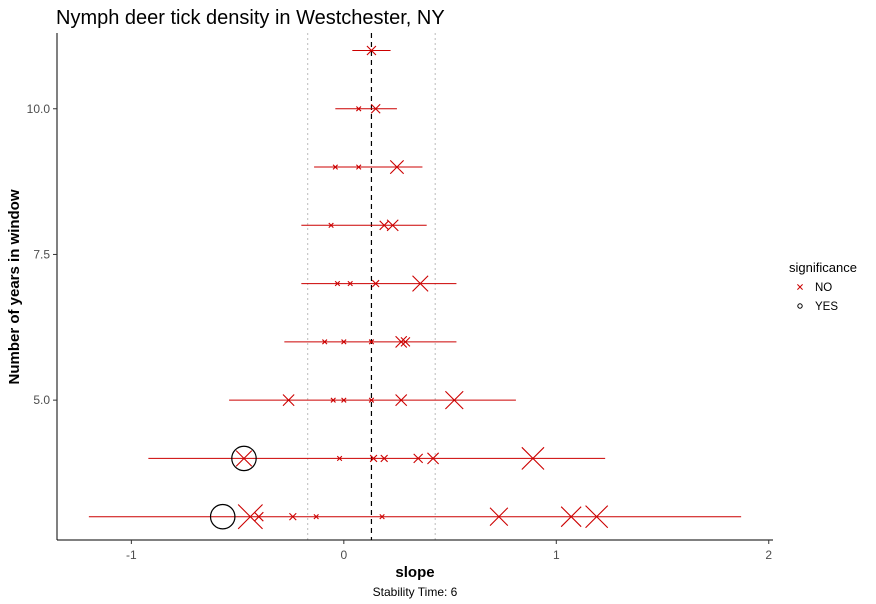 Image resolution: width=876 pixels, height=604 pixels. What do you see at coordinates (556, 555) in the screenshot?
I see `x-tick-label: 1` at bounding box center [556, 555].